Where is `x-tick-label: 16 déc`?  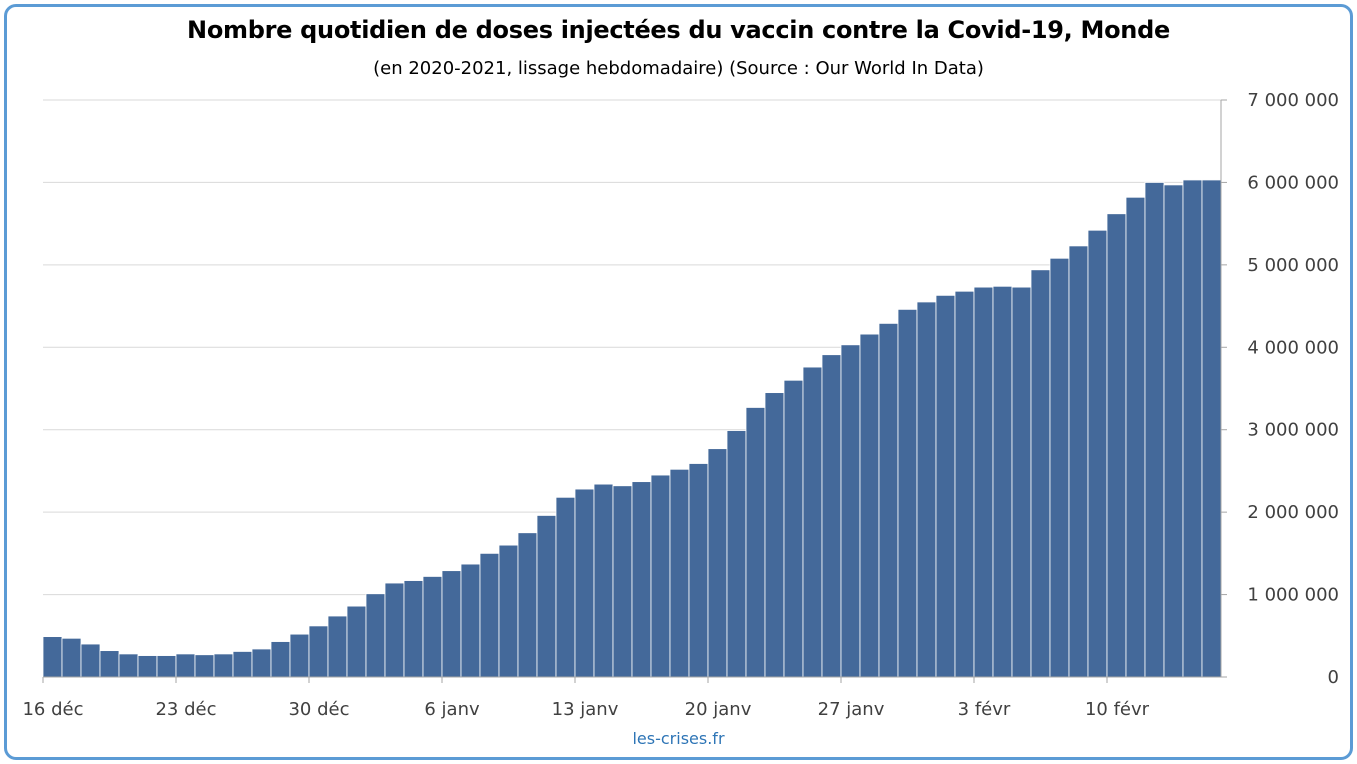
x-tick-label: 16 déc is located at coordinates (52, 709).